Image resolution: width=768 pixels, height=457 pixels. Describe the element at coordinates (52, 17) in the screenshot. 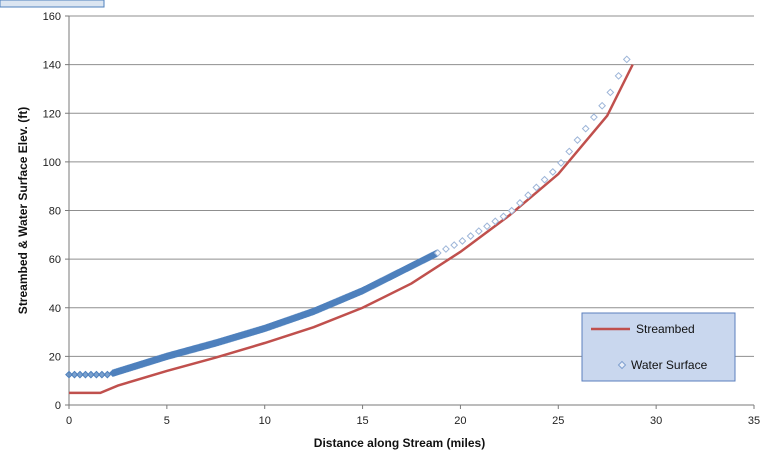

I see `y-tick-label-160: 160` at that location.